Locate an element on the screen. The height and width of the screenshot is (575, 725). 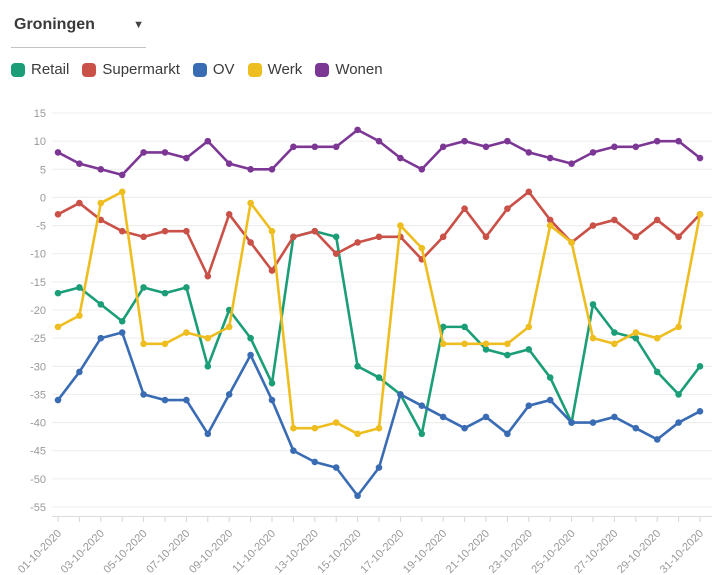
region-dropdown: Groningen ▼ is located at coordinates (78, 29).